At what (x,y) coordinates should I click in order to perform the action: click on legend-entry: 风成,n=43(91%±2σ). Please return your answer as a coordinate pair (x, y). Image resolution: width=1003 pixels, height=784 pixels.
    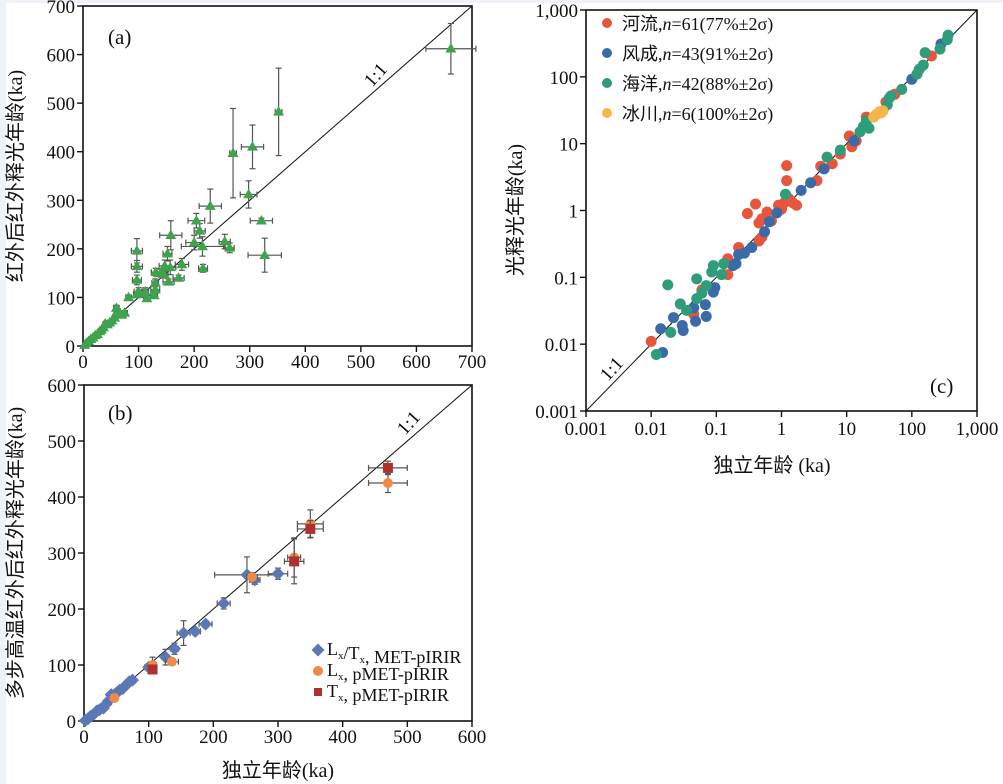
    Looking at the image, I should click on (697, 54).